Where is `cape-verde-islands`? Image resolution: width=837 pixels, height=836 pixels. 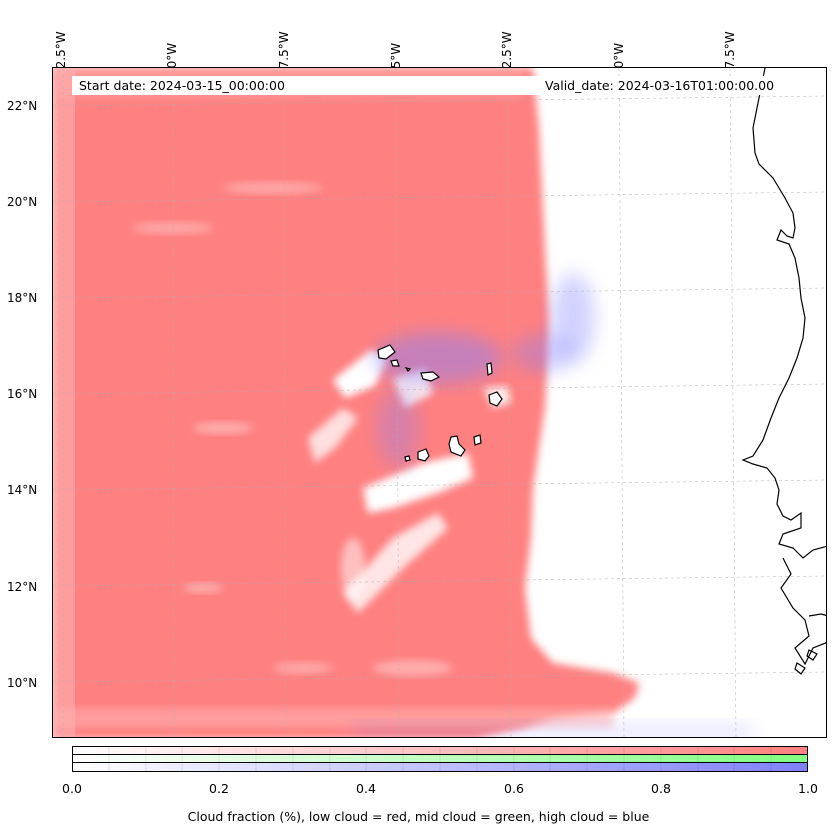
cape-verde-islands is located at coordinates (440, 403).